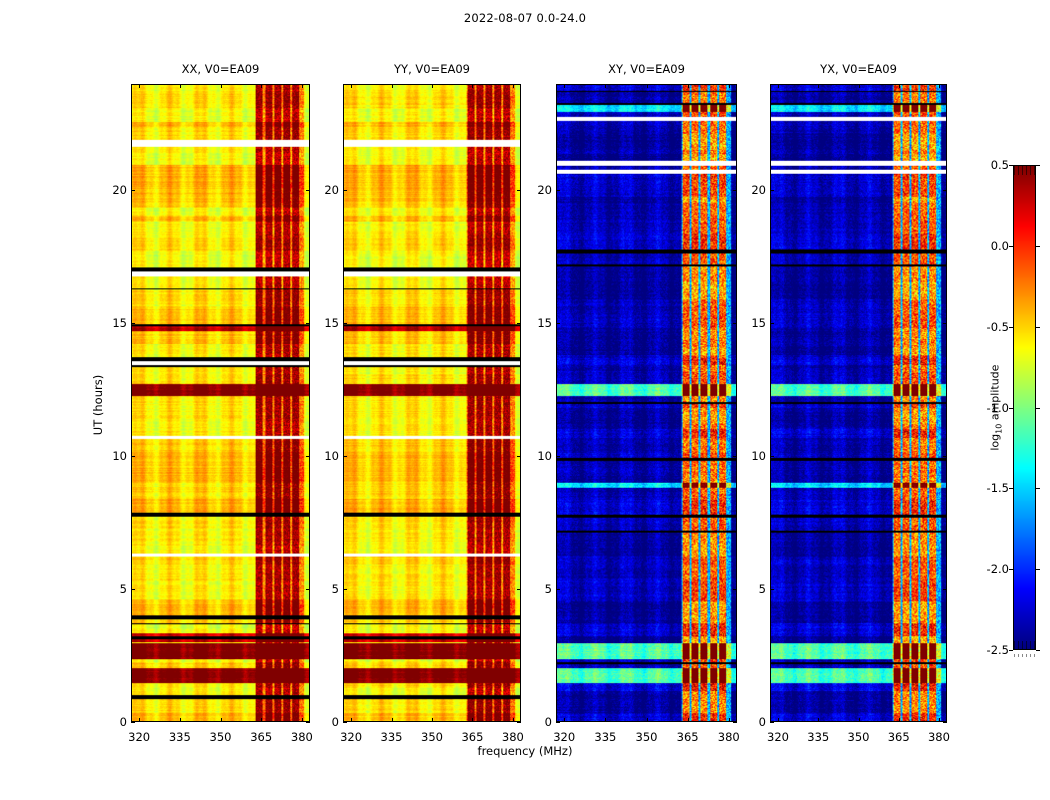  I want to click on x-tick-label-0-2: 350, so click(220, 737).